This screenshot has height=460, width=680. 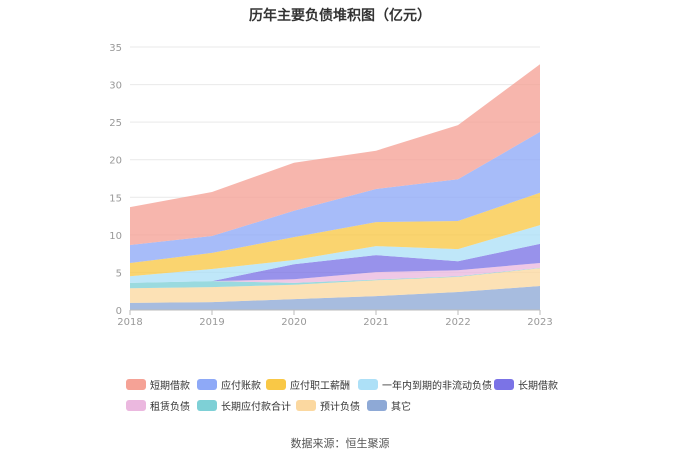 I want to click on legend-item-short-term-loans: 短期借款, so click(x=158, y=384).